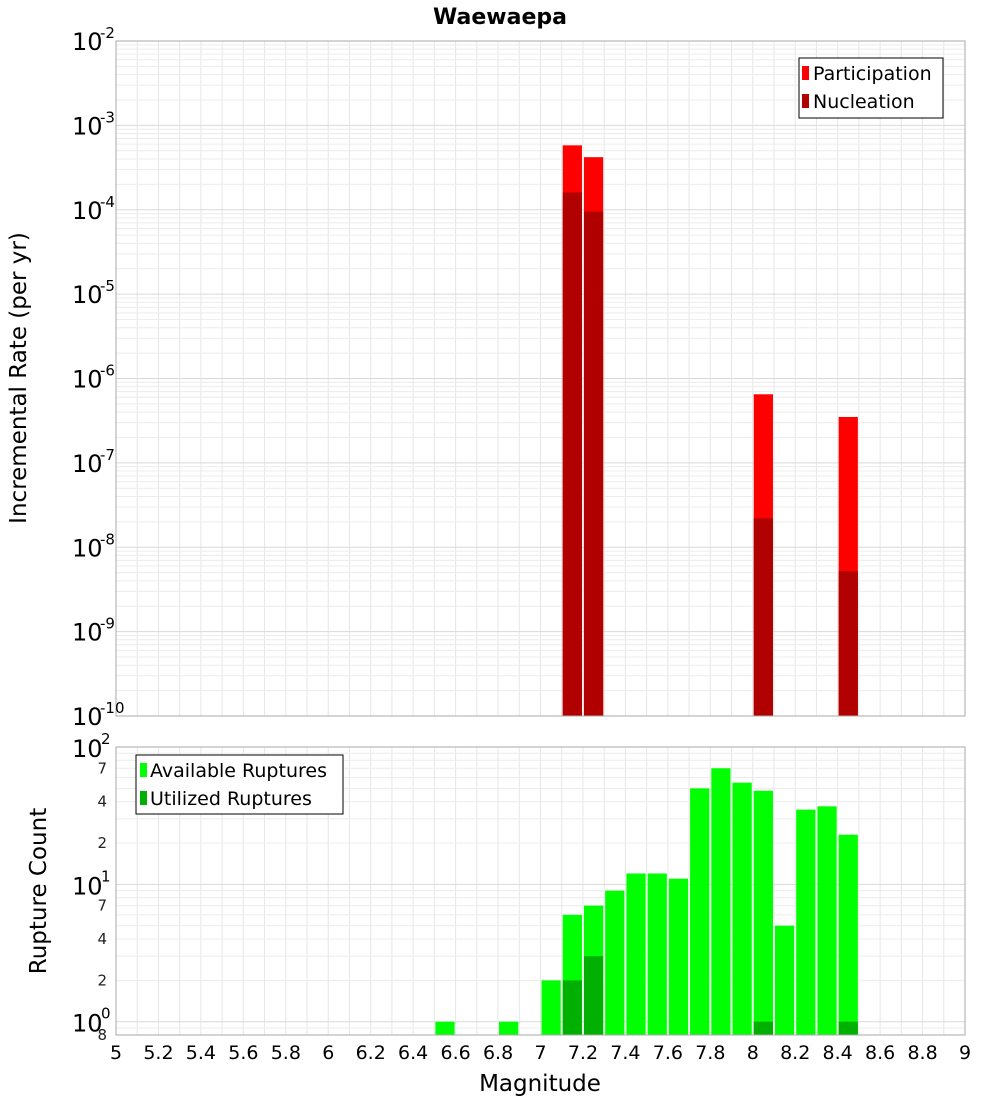 This screenshot has height=1100, width=1000. What do you see at coordinates (286, 1053) in the screenshot?
I see `x-tick-label: 5.8` at bounding box center [286, 1053].